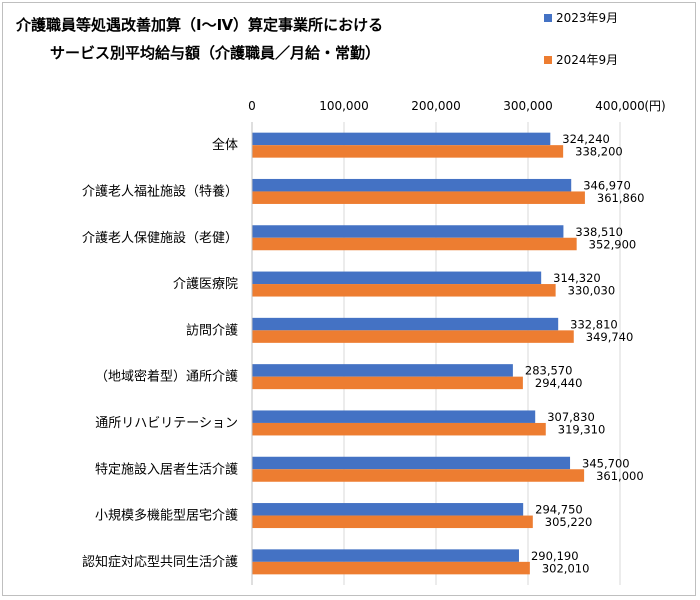 This screenshot has width=700, height=600. Describe the element at coordinates (594, 324) in the screenshot. I see `data-label: 332,810` at that location.